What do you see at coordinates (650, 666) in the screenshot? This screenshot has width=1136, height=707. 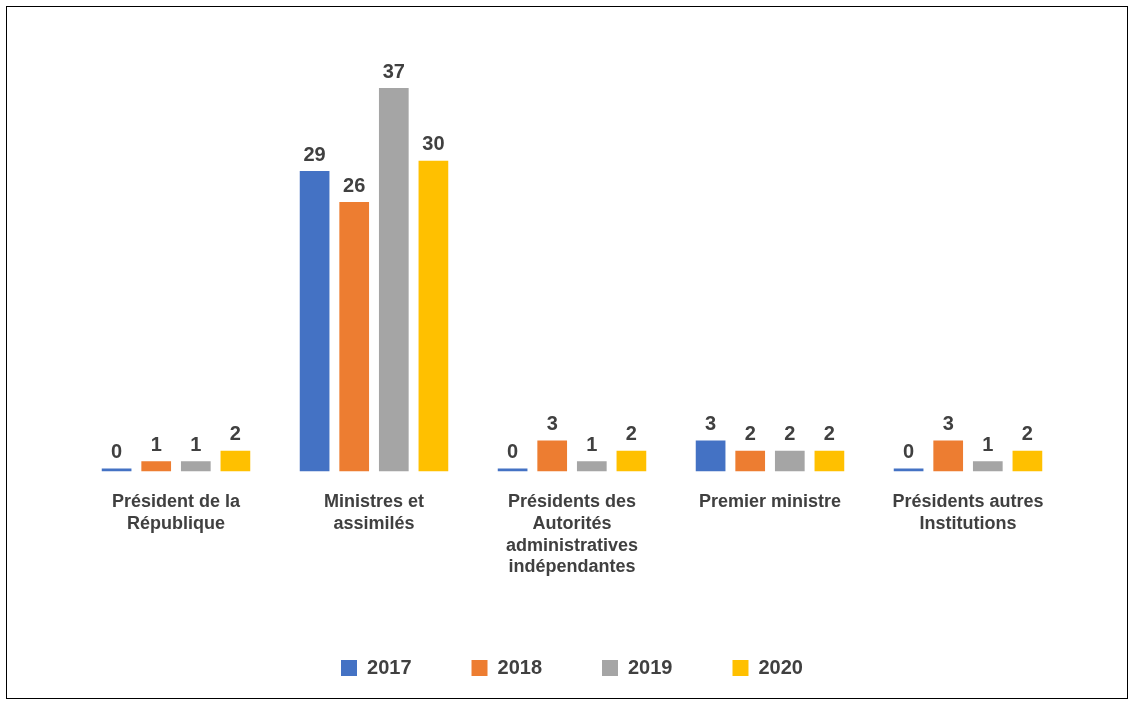 I see `legend-label: 2019` at bounding box center [650, 666].